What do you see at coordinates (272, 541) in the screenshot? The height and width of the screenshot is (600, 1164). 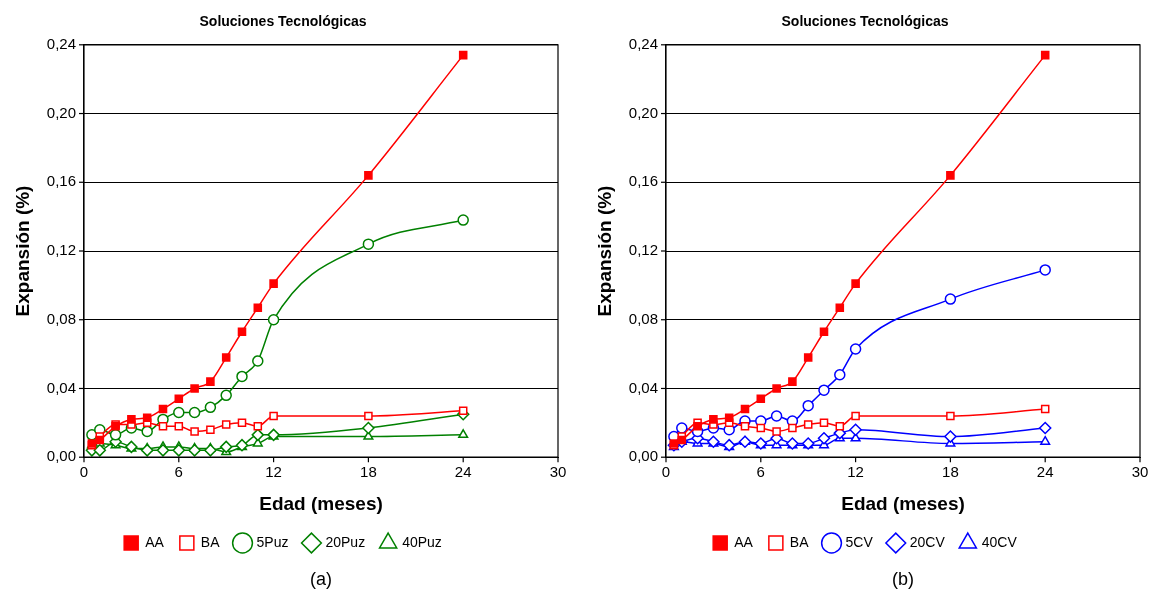 I see `legend-label: 5Puz` at bounding box center [272, 541].